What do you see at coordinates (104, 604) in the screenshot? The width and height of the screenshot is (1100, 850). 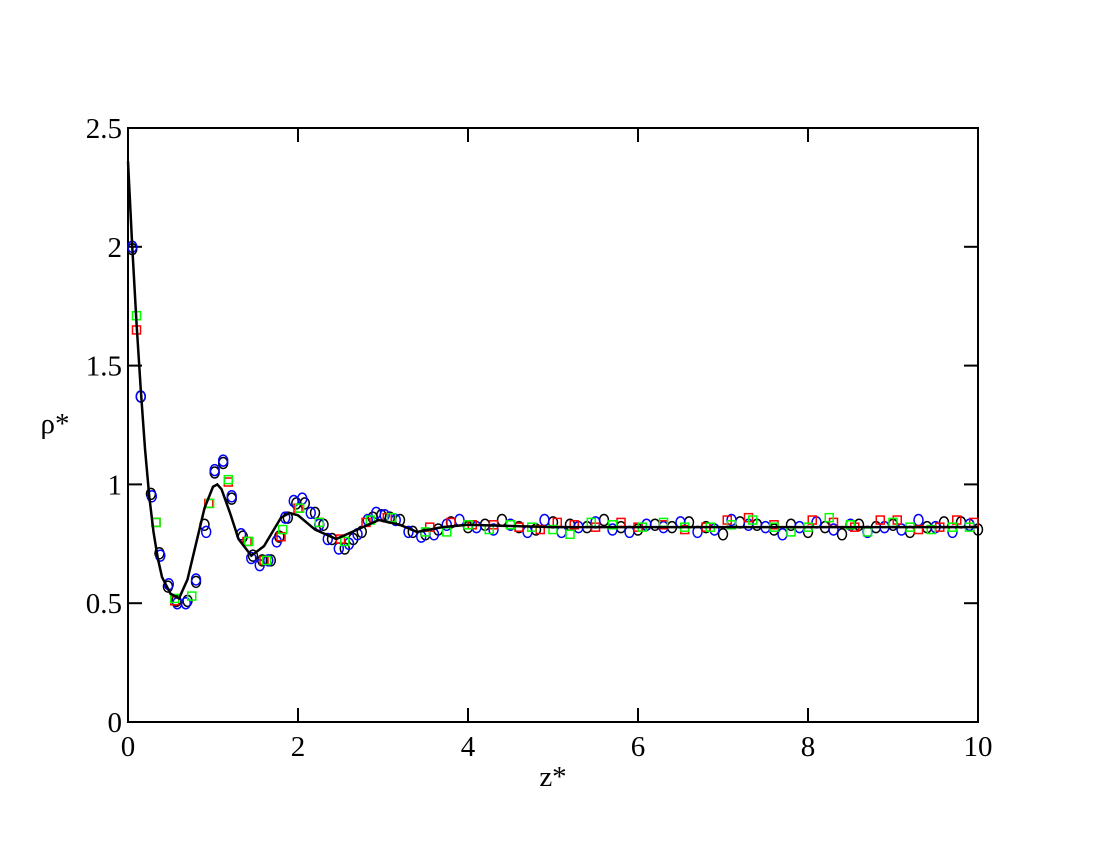 I see `y-tick-label: 0.5` at bounding box center [104, 604].